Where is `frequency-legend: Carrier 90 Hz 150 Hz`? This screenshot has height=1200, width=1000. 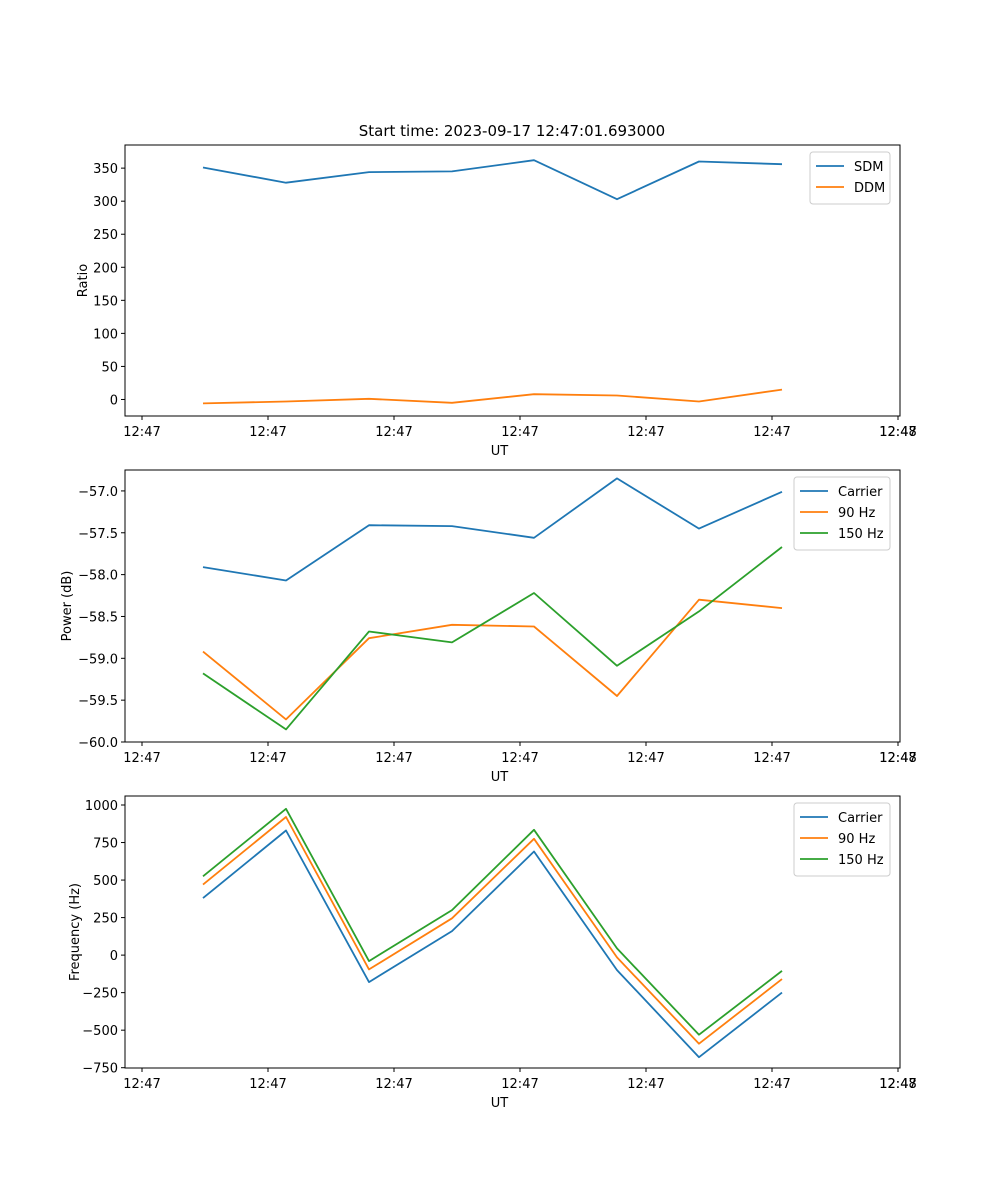 frequency-legend: Carrier 90 Hz 150 Hz is located at coordinates (842, 839).